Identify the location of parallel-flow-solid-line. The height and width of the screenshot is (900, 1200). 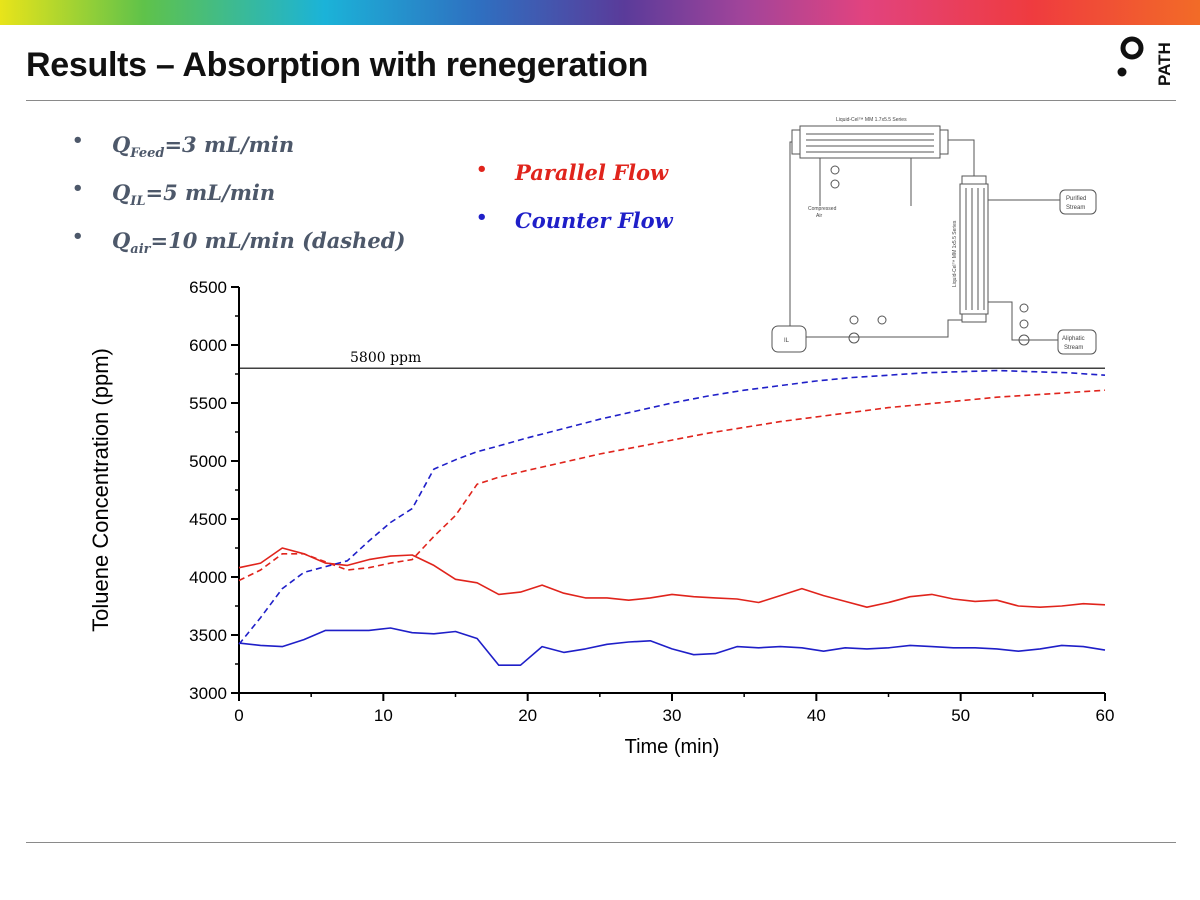
(672, 578).